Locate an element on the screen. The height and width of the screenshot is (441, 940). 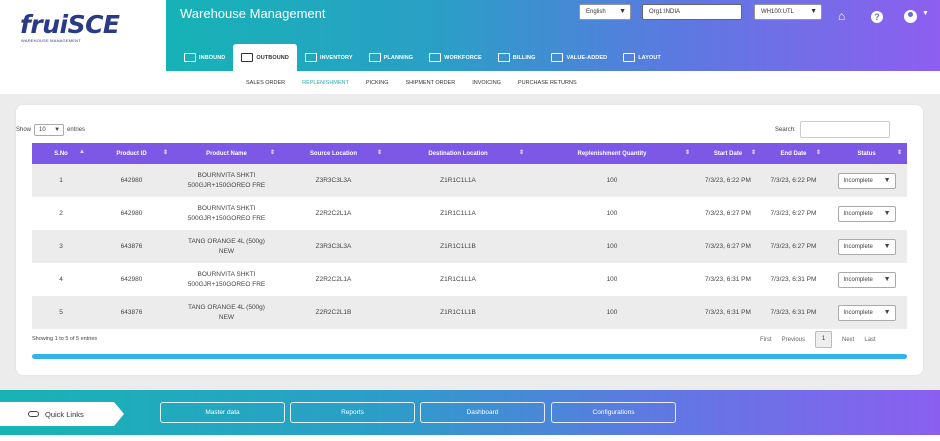
column-header: Source Location ⇕ is located at coordinates (333, 153).